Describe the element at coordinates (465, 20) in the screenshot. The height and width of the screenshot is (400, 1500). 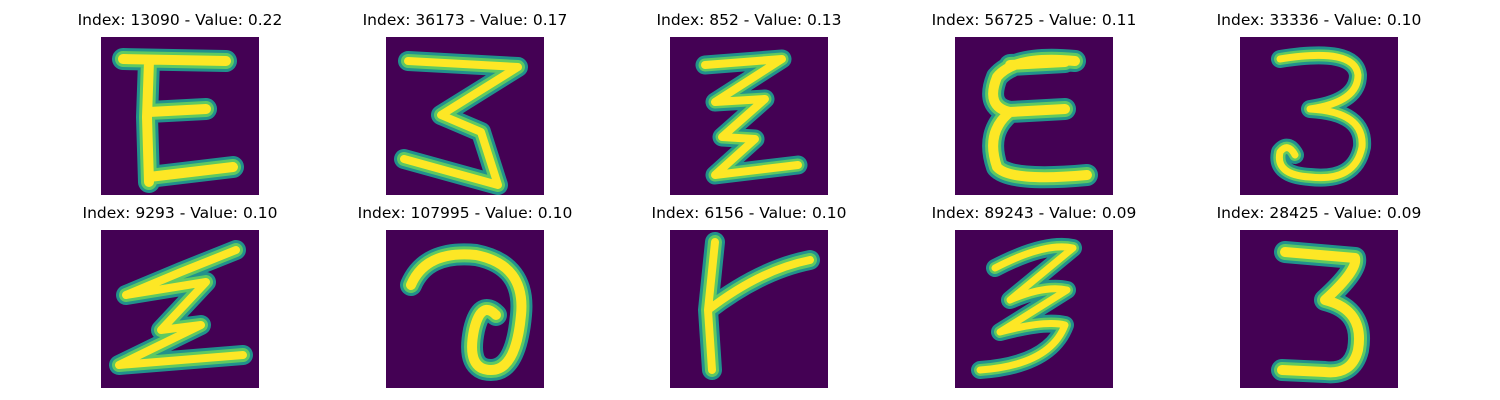
I see `panel-title: Index: 36173 - Value: 0.17` at that location.